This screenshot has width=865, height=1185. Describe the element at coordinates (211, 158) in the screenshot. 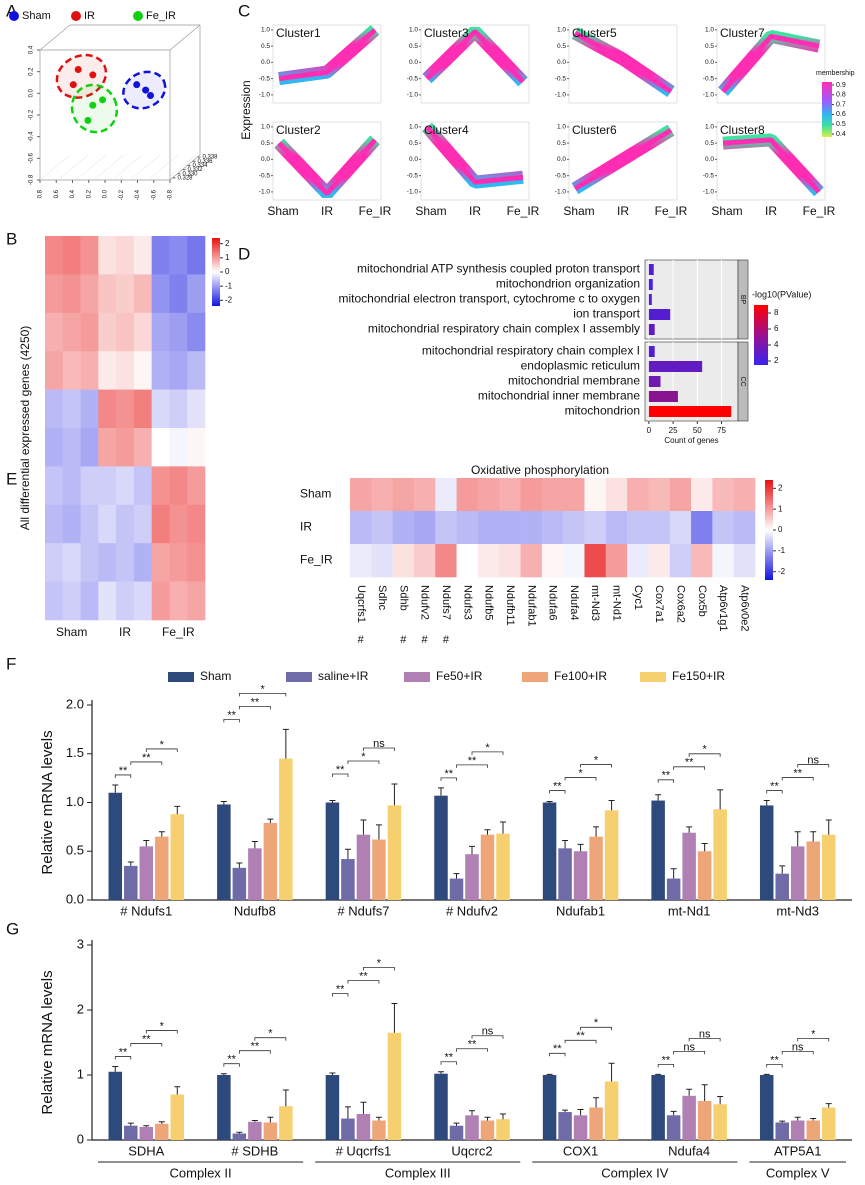

I see `z-tick-label: 0.338` at that location.